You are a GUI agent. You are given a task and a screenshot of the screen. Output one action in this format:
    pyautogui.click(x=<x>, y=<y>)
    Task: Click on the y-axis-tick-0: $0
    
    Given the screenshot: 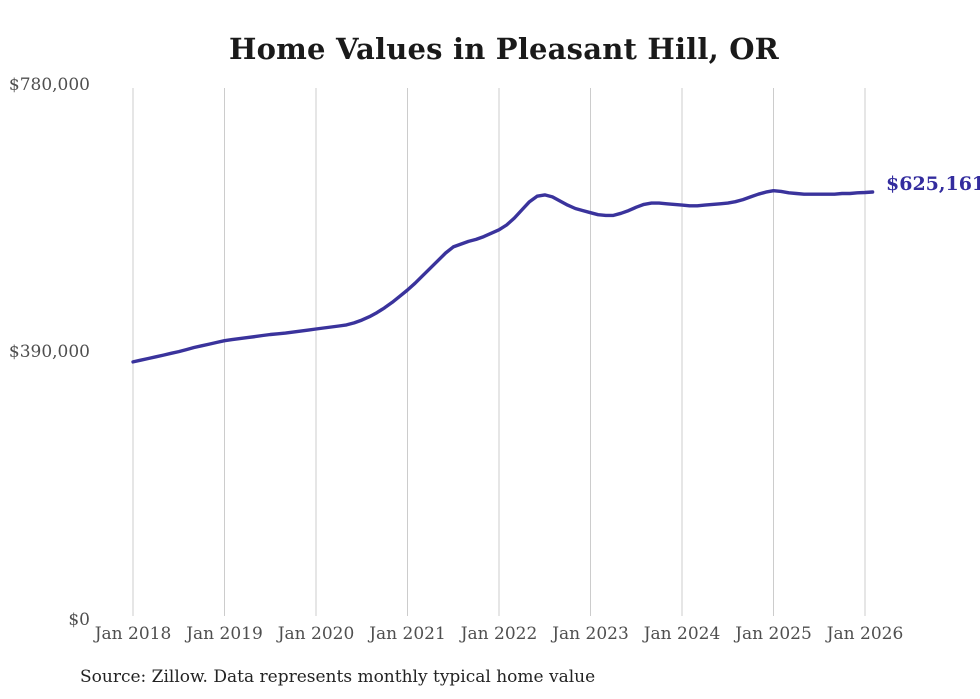 What is the action you would take?
    pyautogui.click(x=79, y=620)
    